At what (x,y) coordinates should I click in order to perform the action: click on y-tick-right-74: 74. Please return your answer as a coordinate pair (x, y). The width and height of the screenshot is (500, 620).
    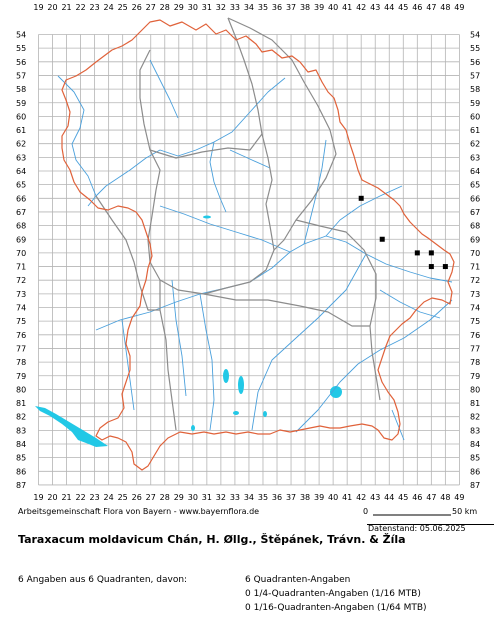
    Looking at the image, I should click on (475, 308).